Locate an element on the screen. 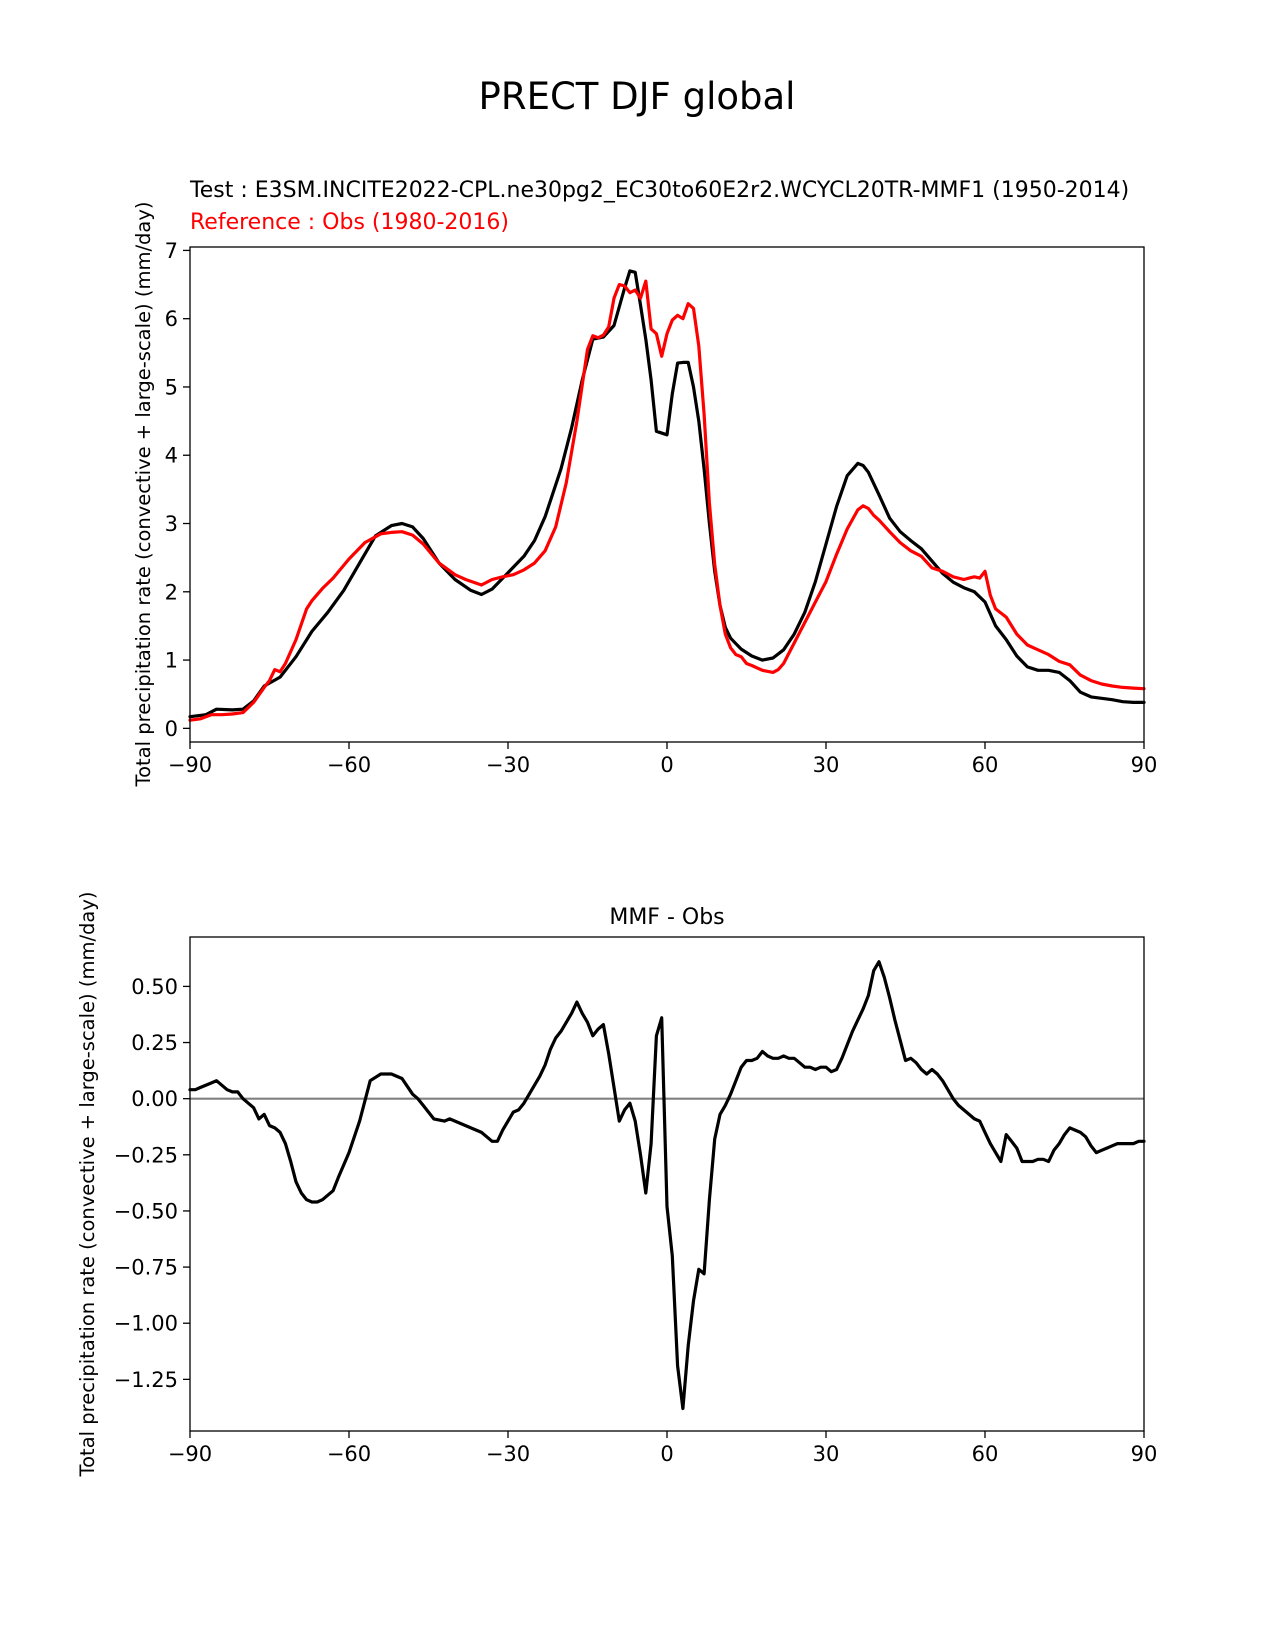  figure-title: PRECT DJF global is located at coordinates (637, 96).